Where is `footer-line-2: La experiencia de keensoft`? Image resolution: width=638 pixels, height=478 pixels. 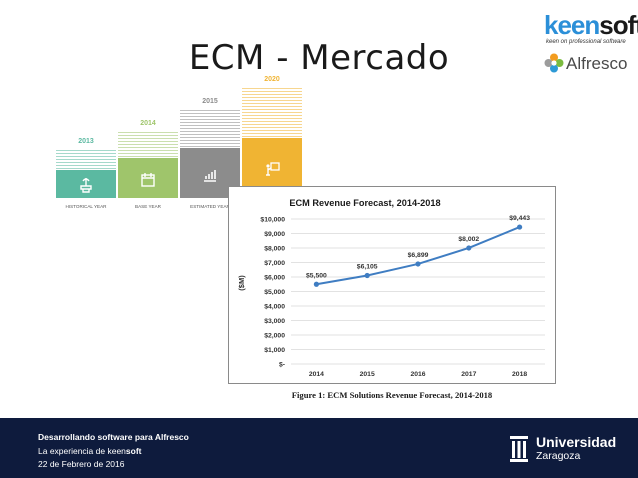 footer-line-2: La experiencia de keensoft is located at coordinates (90, 451).